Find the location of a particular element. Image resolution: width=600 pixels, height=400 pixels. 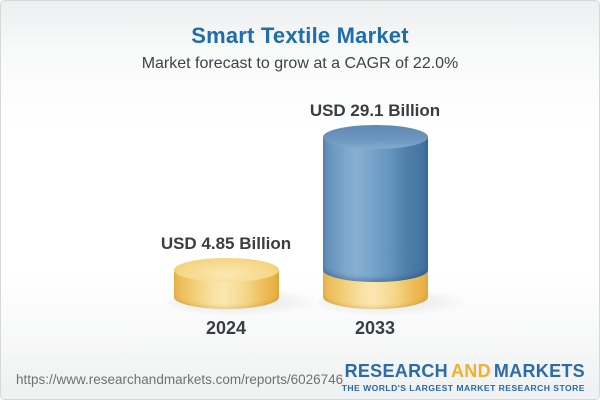

logo-word-markets: MARKETS is located at coordinates (539, 371).